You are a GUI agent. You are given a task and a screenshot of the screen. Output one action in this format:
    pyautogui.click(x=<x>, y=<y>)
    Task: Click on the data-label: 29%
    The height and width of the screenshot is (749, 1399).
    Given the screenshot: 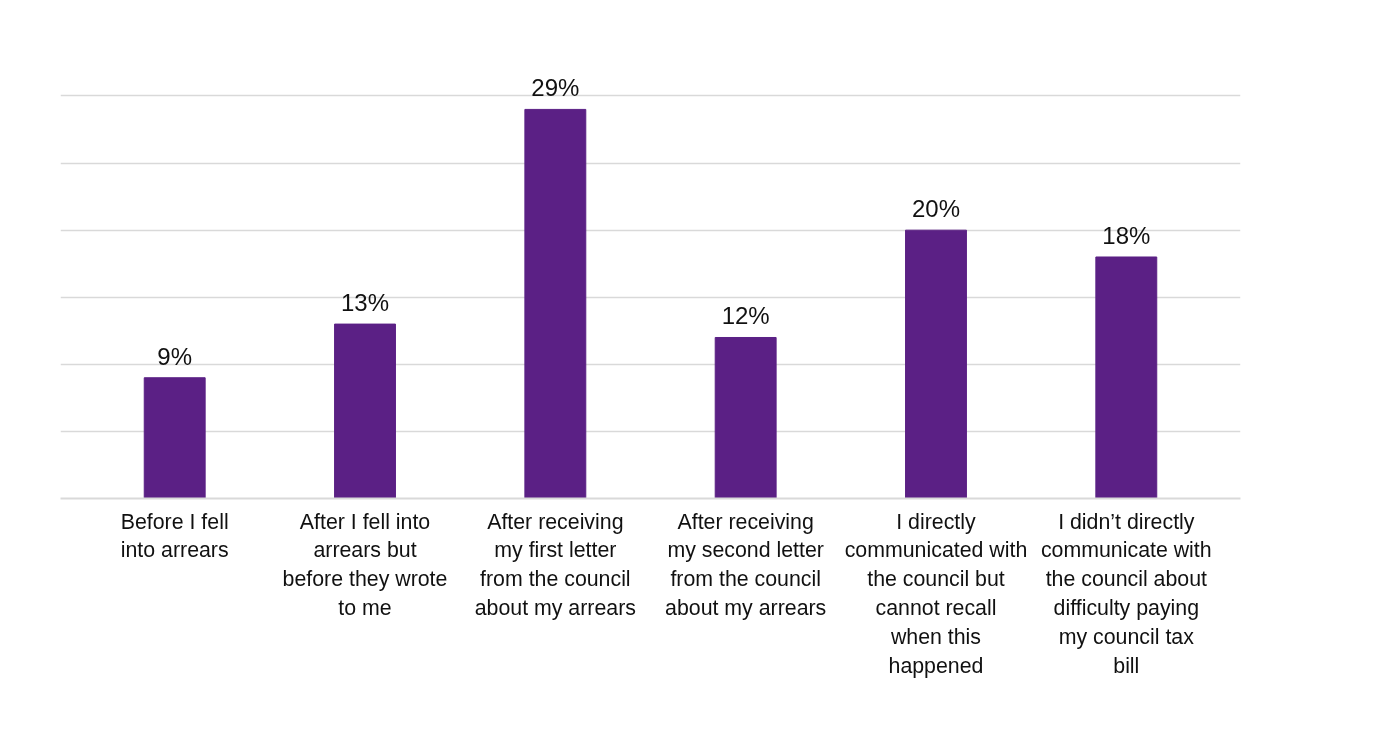 What is the action you would take?
    pyautogui.click(x=555, y=88)
    